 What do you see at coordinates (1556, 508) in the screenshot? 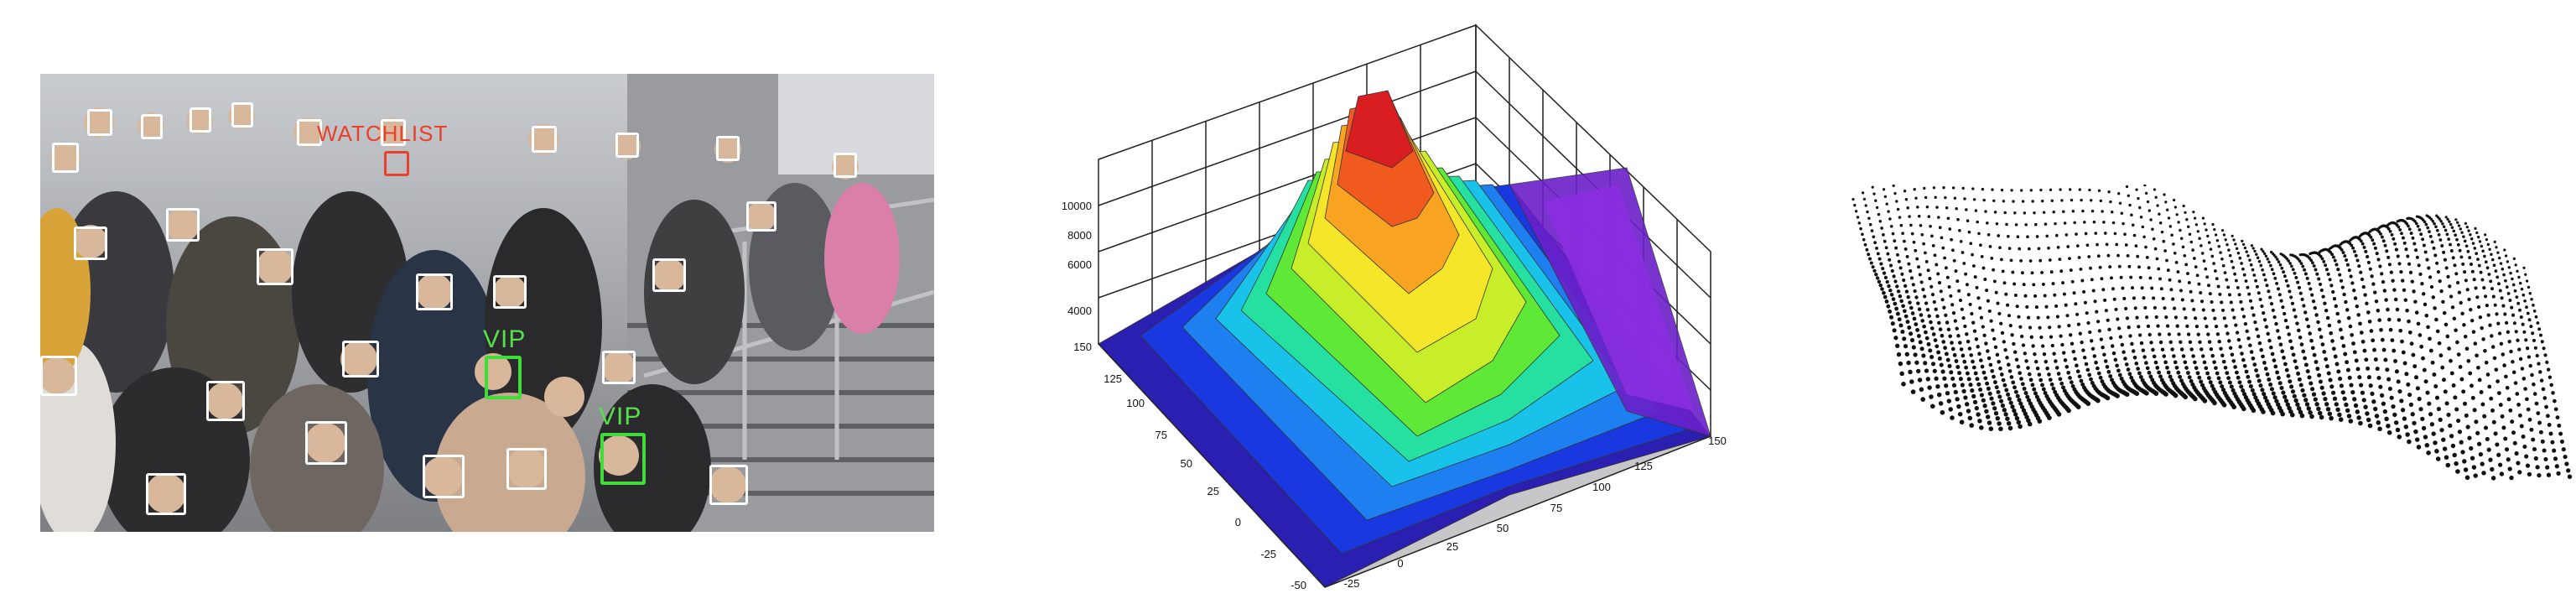
I see `x-tick-label: 75` at bounding box center [1556, 508].